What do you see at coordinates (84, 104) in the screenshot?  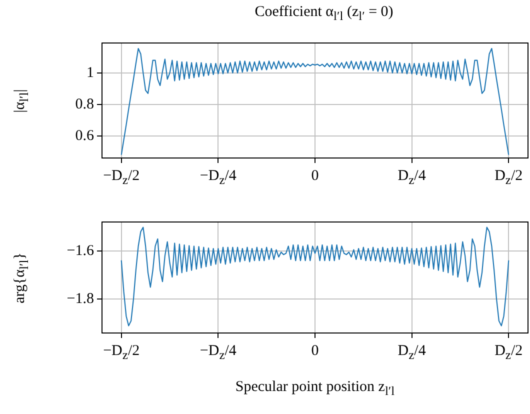 I see `y-tick-label: 0.8` at bounding box center [84, 104].